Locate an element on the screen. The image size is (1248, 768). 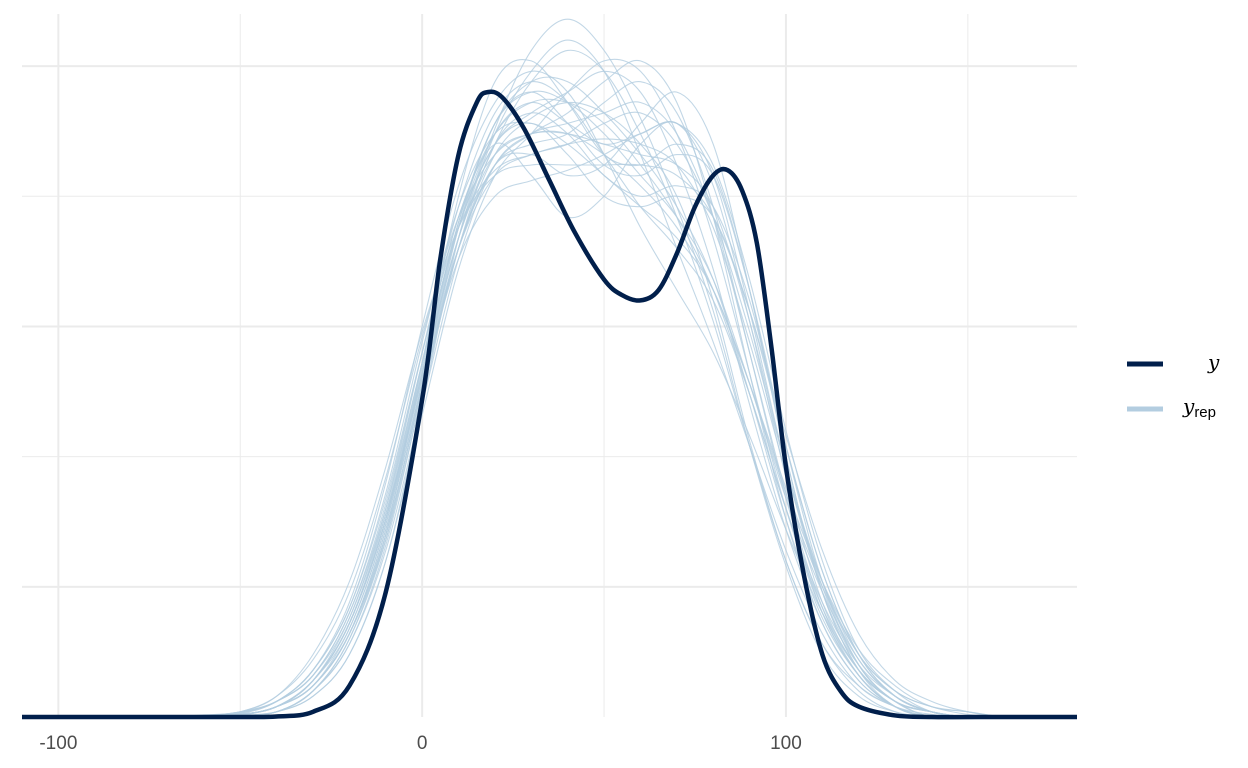
x-tick-label: -100 is located at coordinates (58, 743).